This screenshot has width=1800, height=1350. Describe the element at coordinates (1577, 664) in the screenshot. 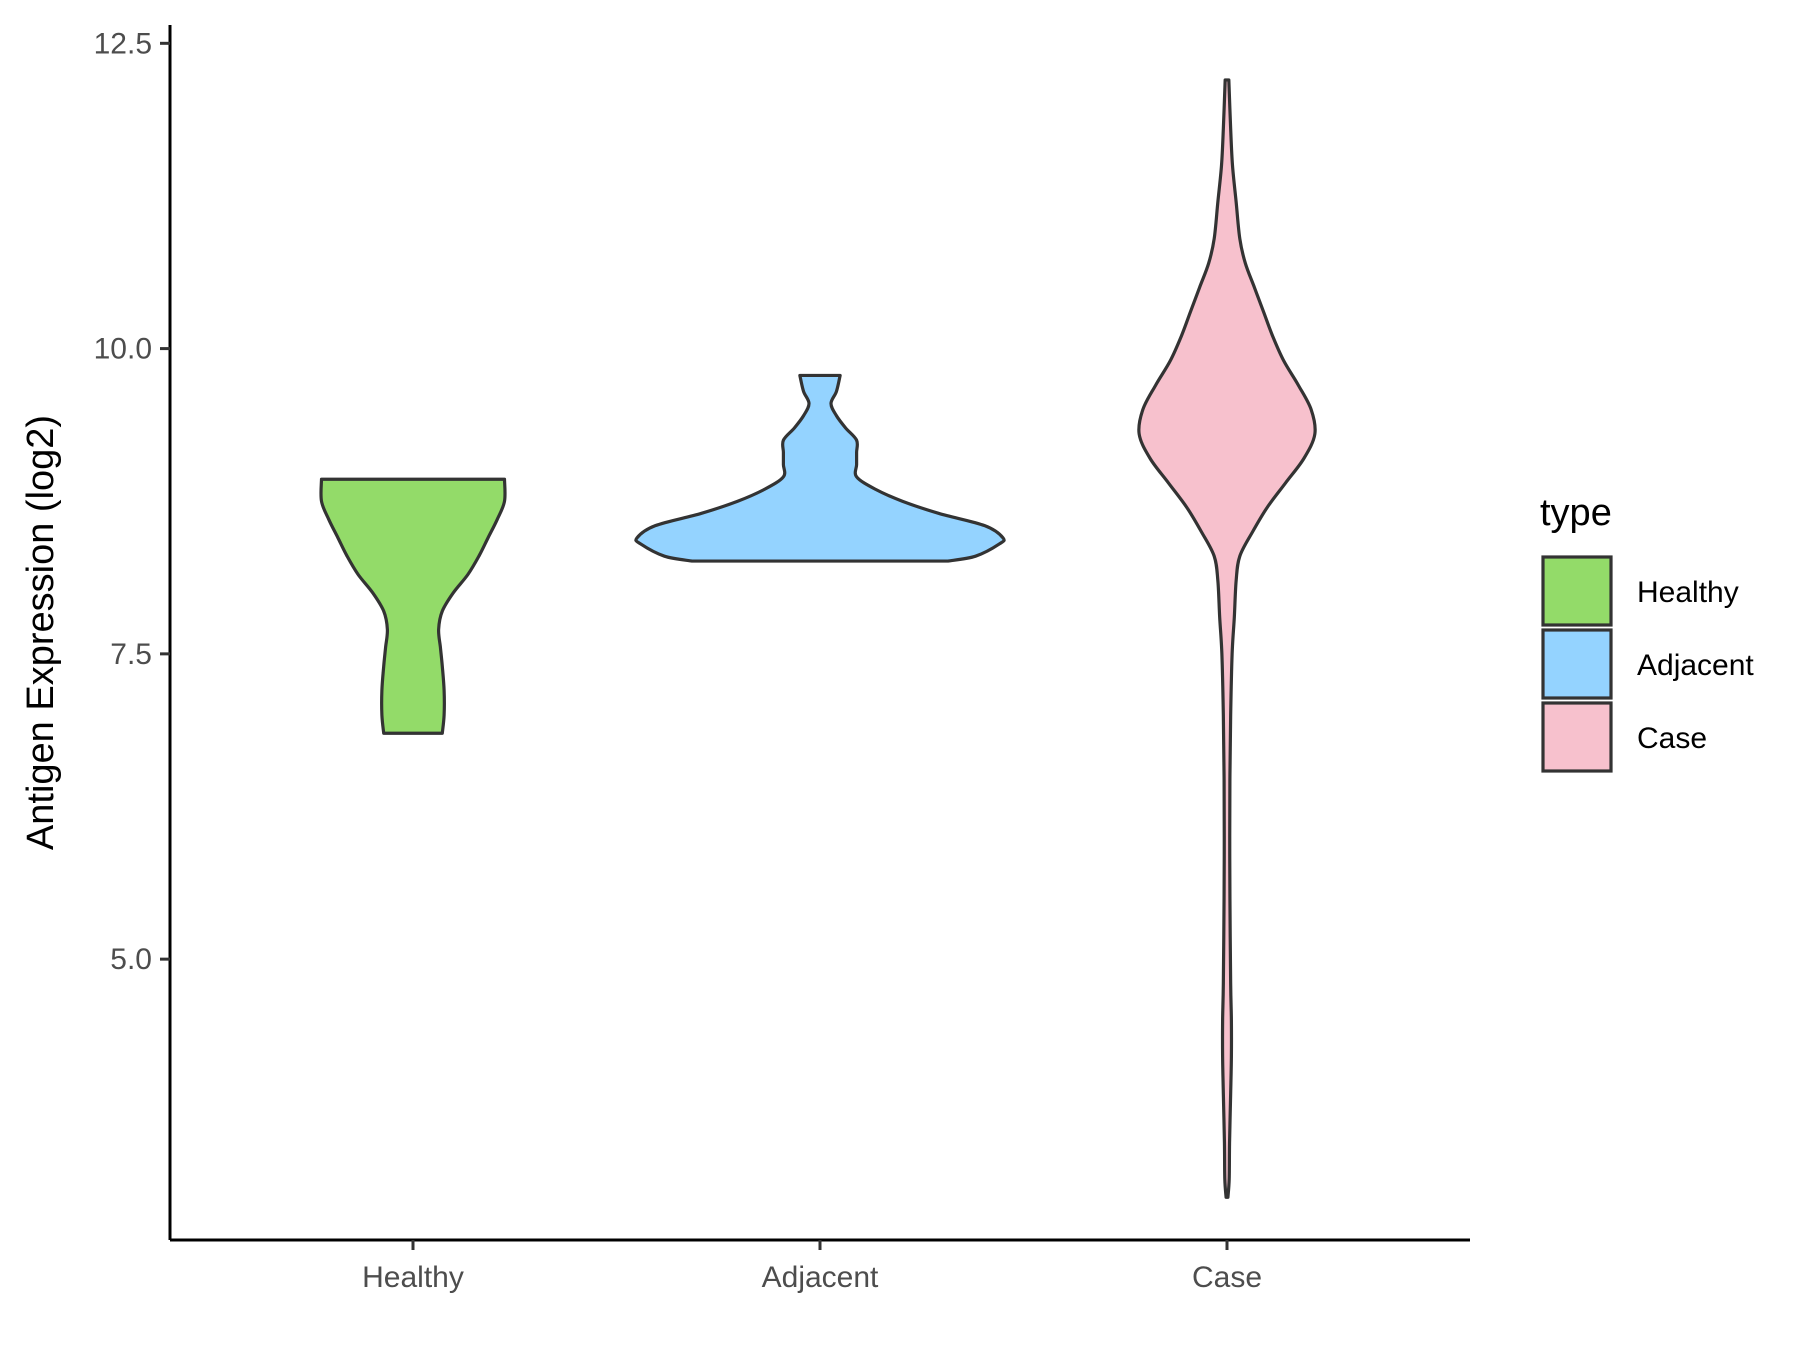

I see `legend-swatch-adjacent` at that location.